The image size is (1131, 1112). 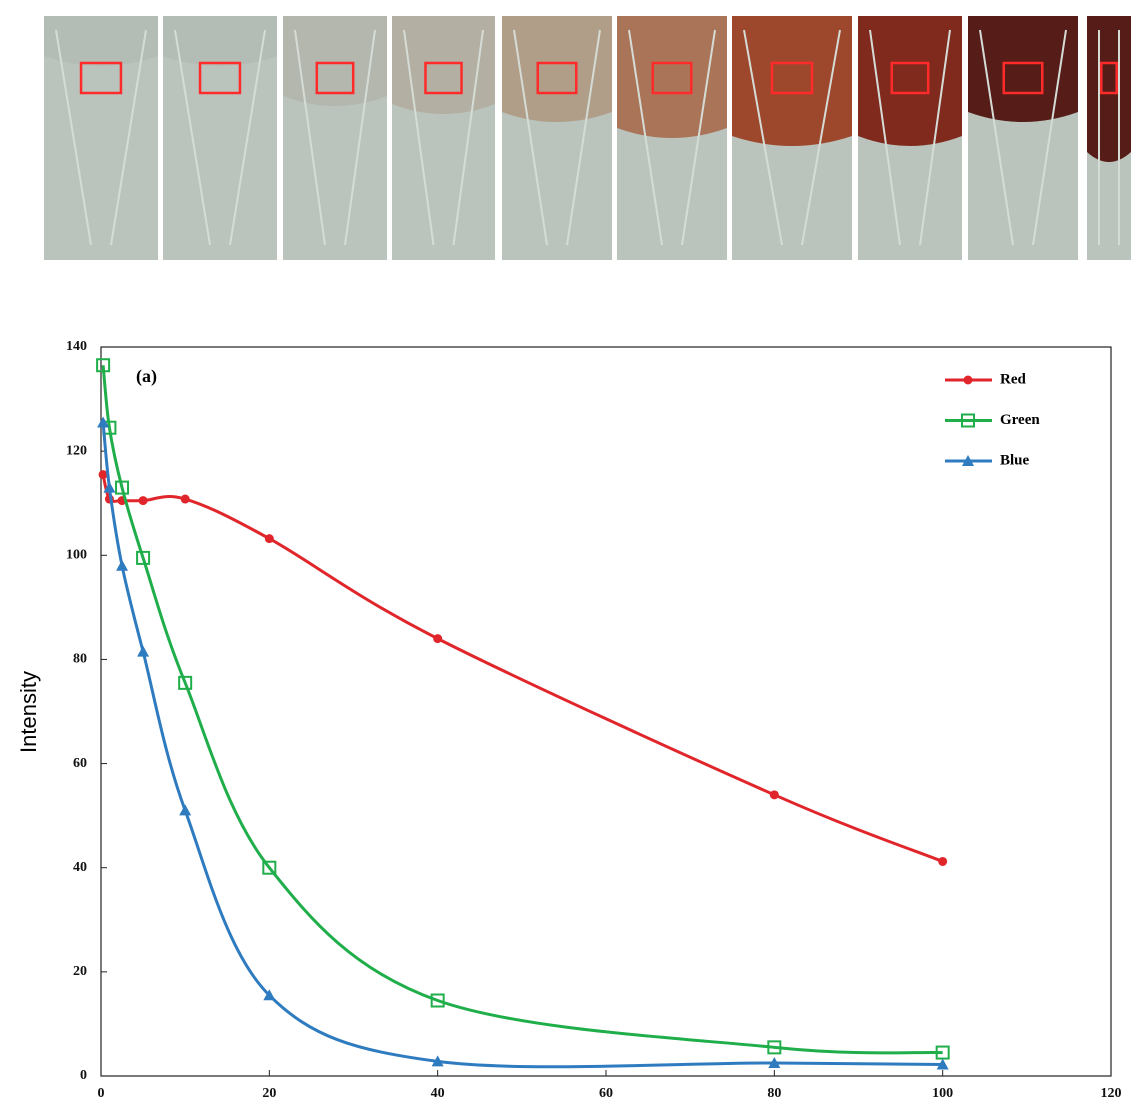 I want to click on y-axis-label: Intensity, so click(x=28, y=712).